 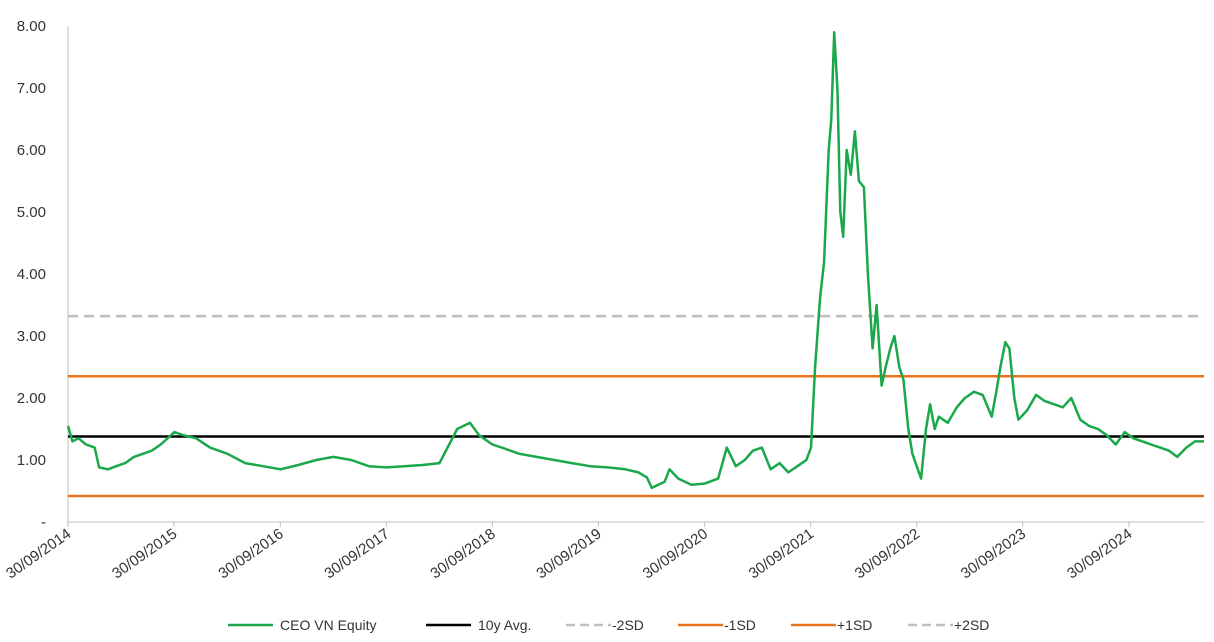 I want to click on y-tick-label: 5.00, so click(x=31, y=212).